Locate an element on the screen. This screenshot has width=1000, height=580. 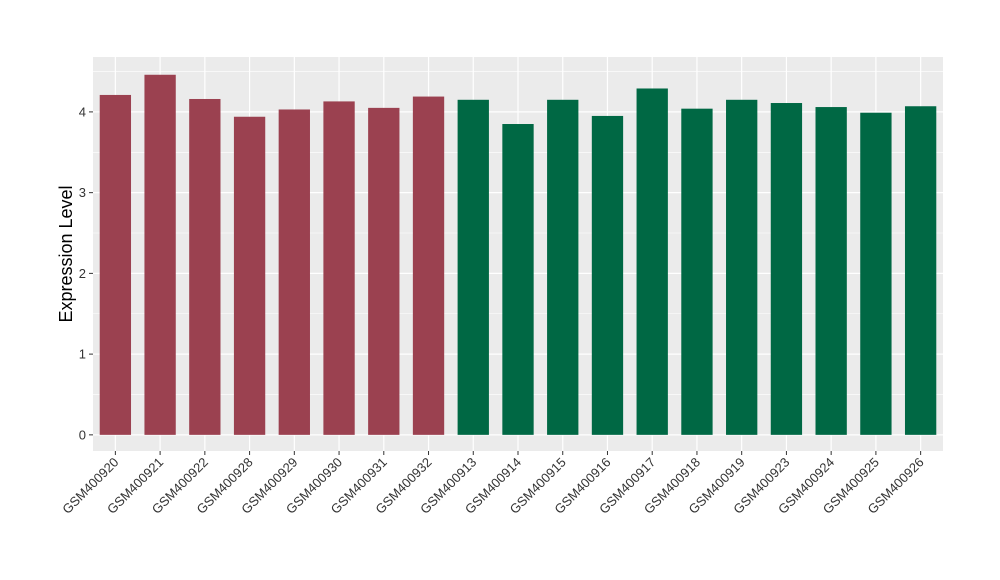
y-tick-label: 3 is located at coordinates (82, 192).